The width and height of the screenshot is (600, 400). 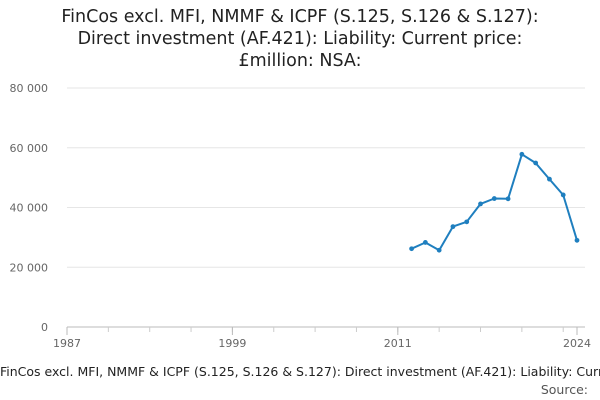 I want to click on source-label: Source:, so click(x=564, y=389).